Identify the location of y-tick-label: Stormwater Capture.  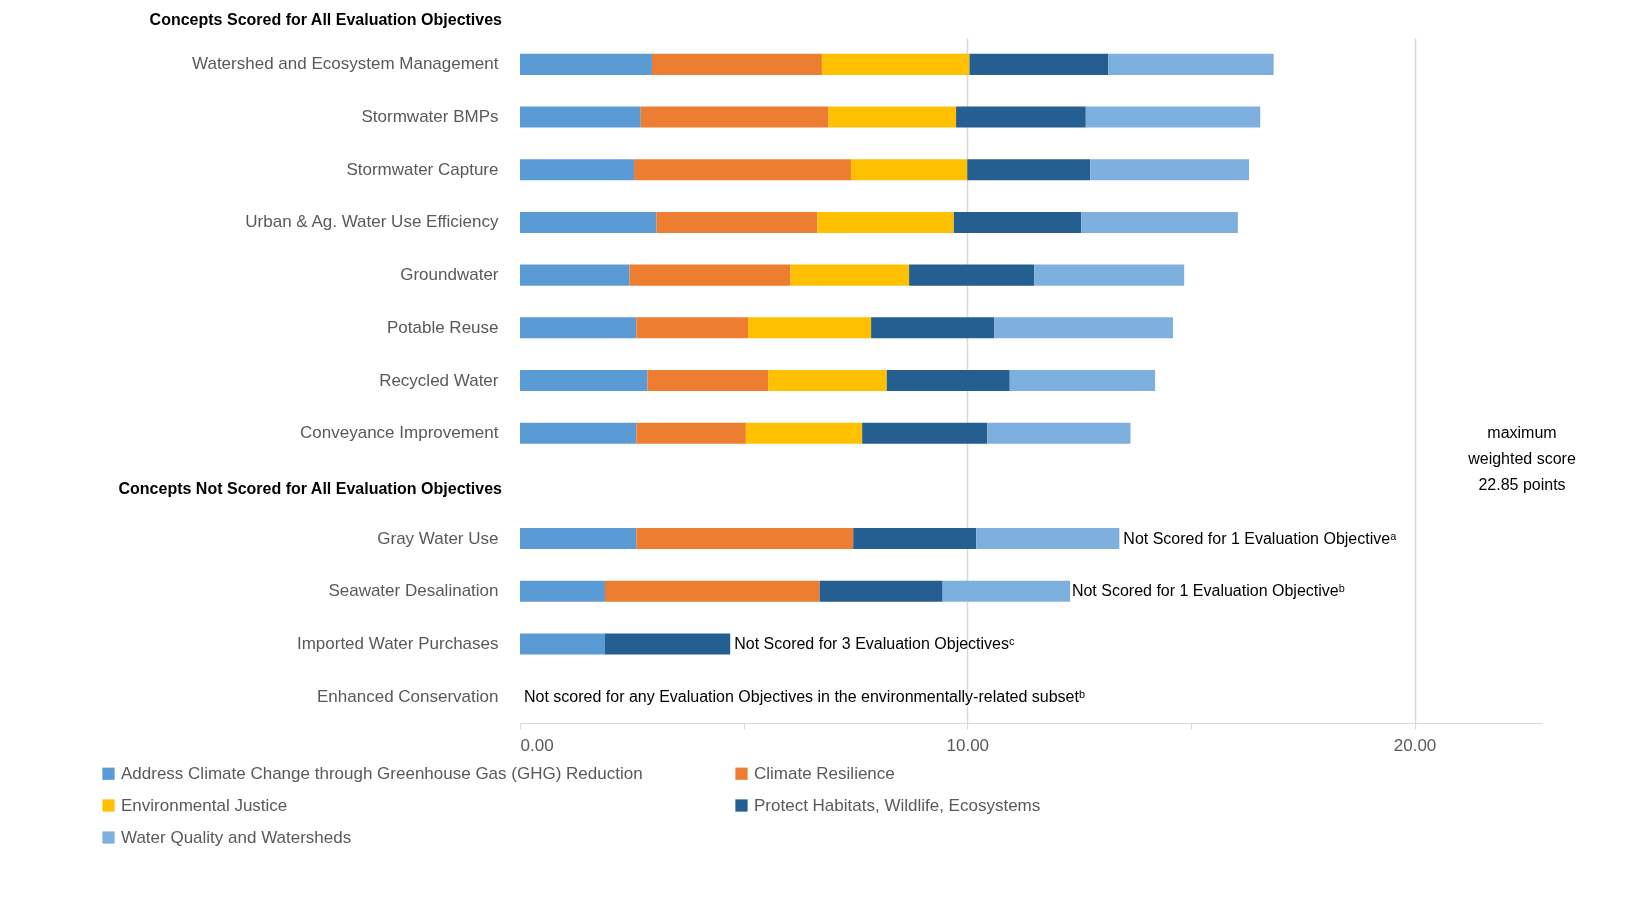
(422, 169).